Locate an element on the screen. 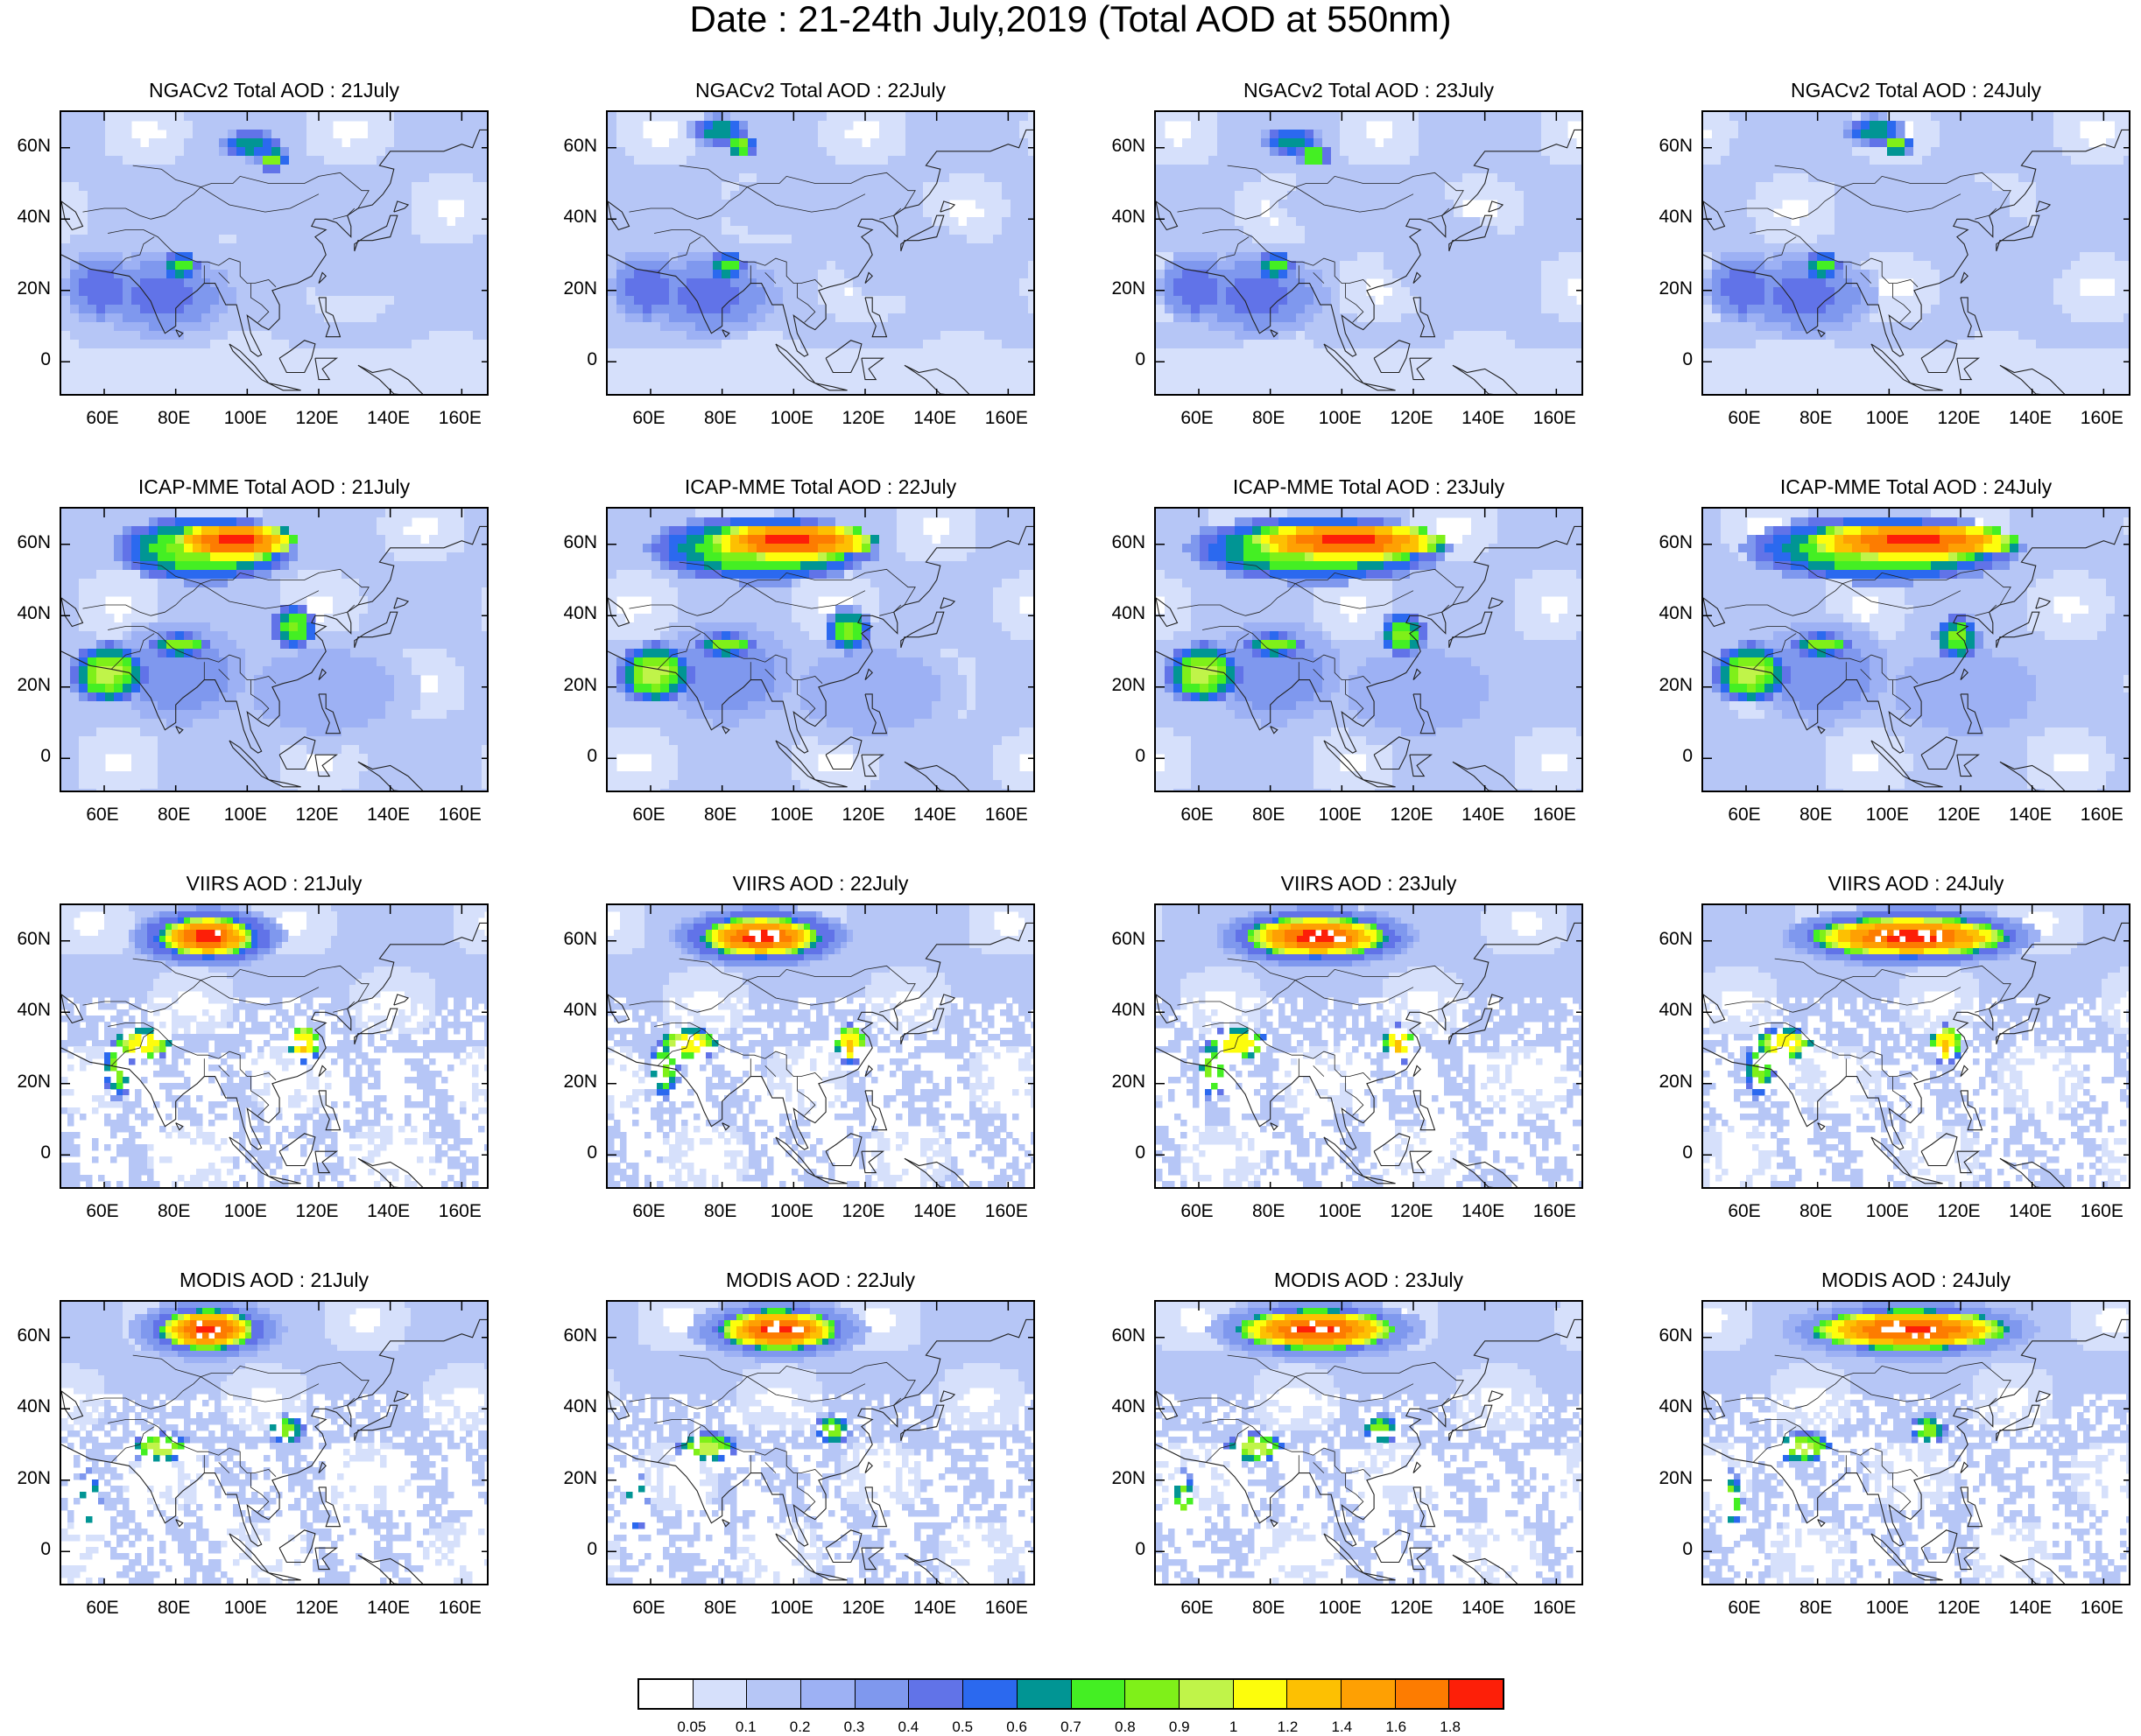  colorbar-label: 0.2 is located at coordinates (800, 1727).